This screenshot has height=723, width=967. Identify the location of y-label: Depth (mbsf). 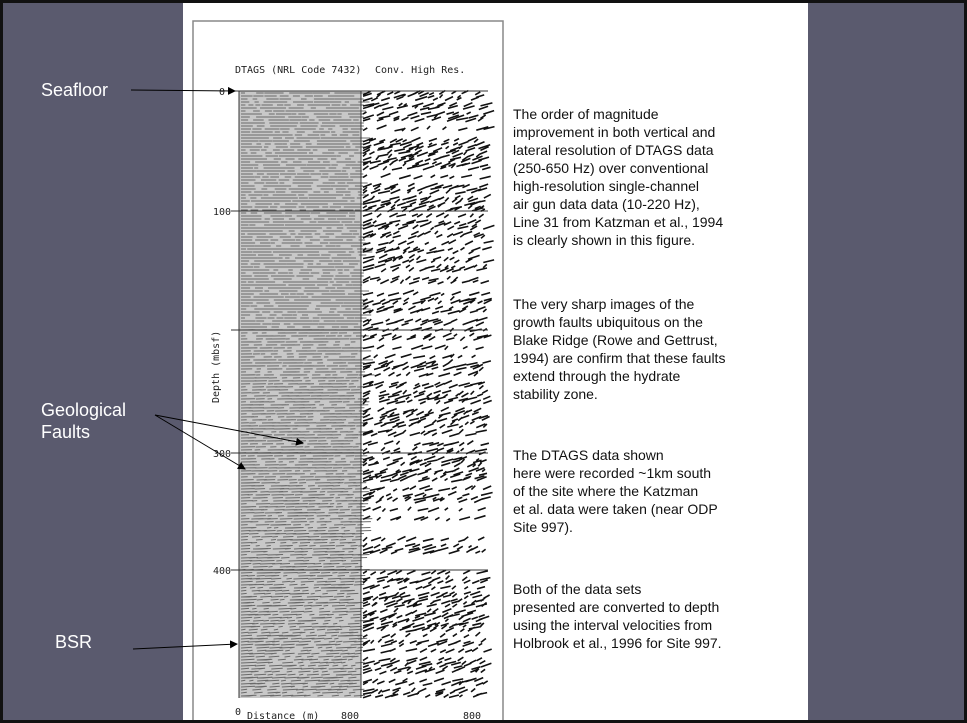
(216, 367).